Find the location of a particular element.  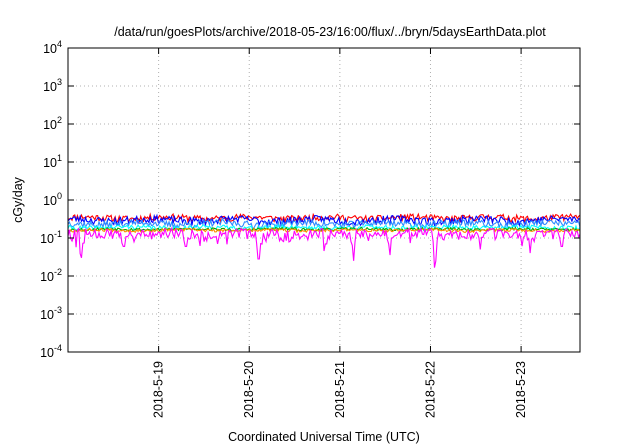

y-tick-label: 10³ is located at coordinates (52, 85).